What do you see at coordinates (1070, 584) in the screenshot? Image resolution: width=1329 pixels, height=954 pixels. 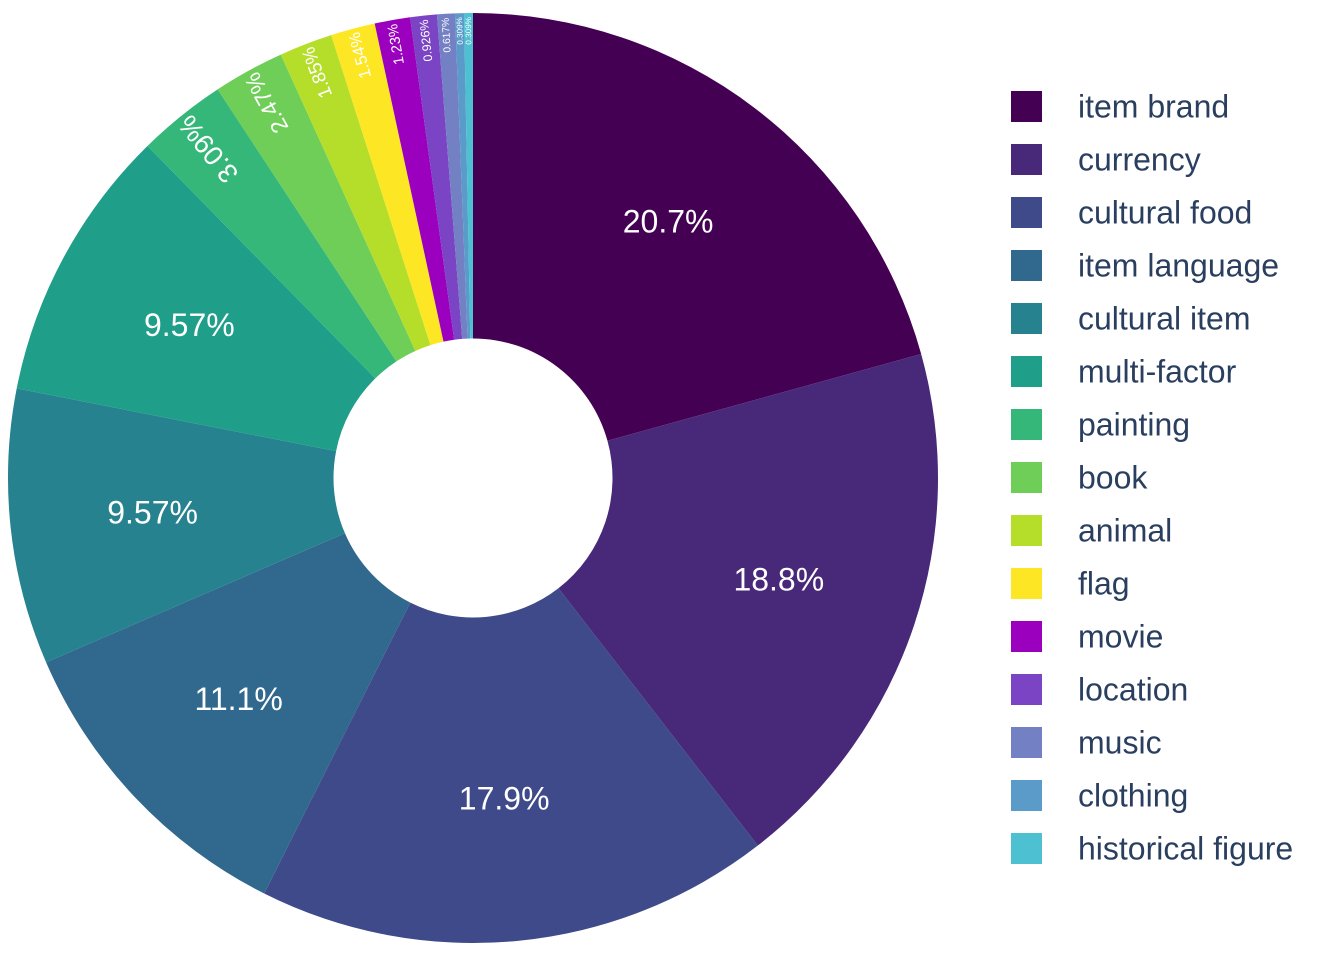 I see `legend-item-flag: flag` at bounding box center [1070, 584].